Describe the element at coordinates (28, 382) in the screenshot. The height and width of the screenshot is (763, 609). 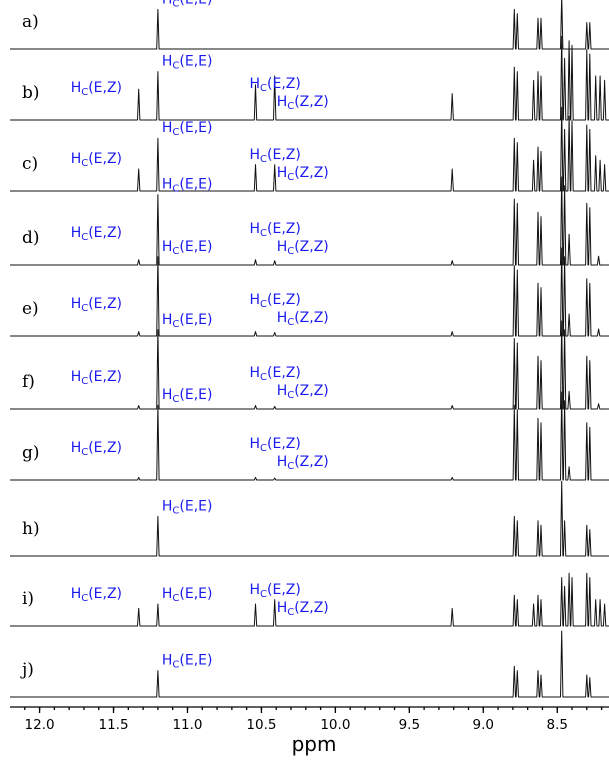
I see `panel-label: f)` at that location.